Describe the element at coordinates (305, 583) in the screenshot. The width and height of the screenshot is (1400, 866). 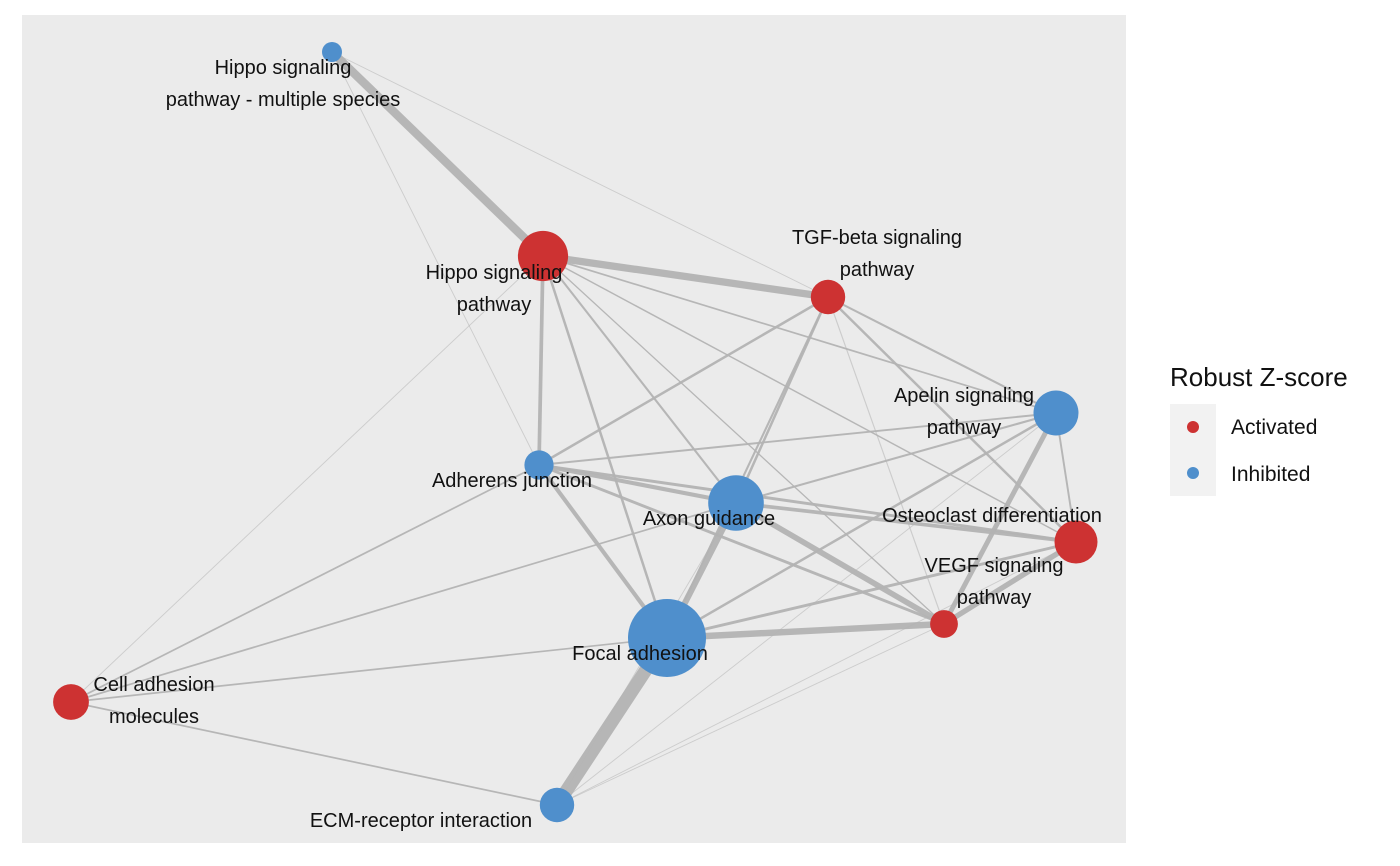
I see `edge-adherens-cam` at that location.